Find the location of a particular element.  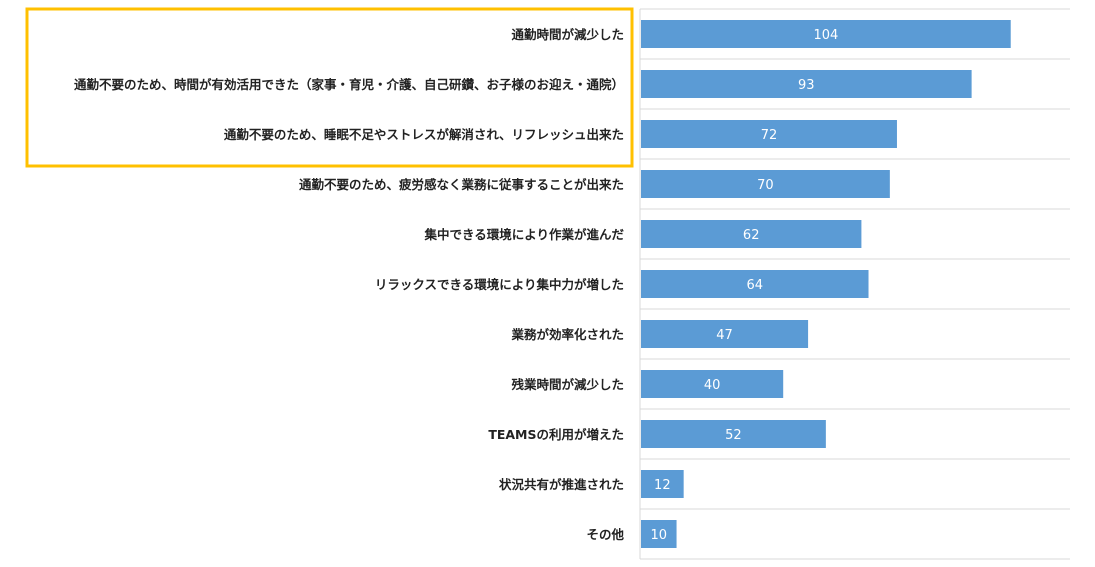

data-label: 40 is located at coordinates (712, 385).